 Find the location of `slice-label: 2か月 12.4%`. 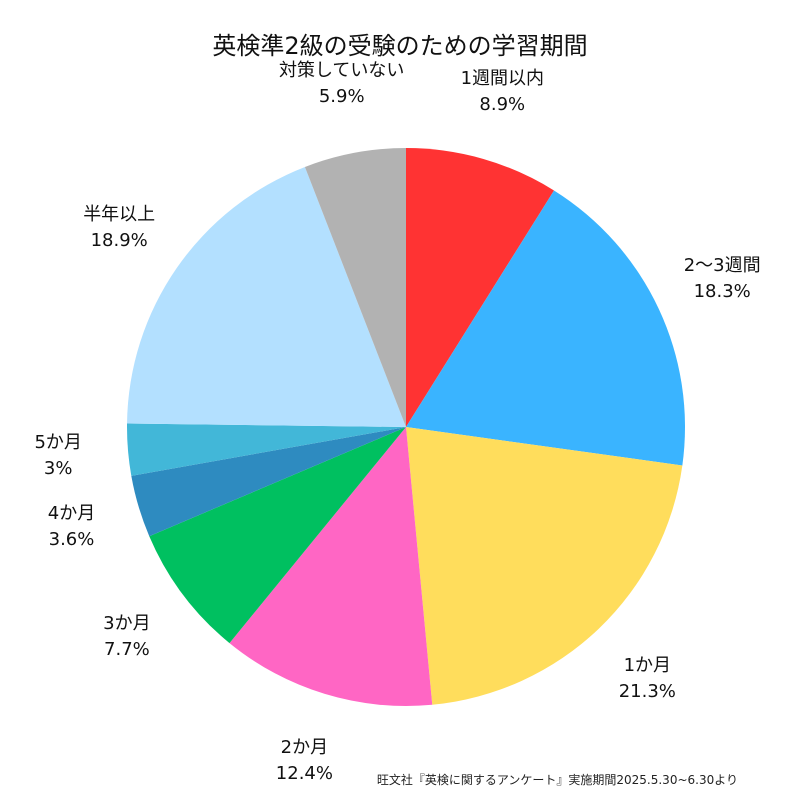

slice-label: 2か月 12.4% is located at coordinates (304, 761).